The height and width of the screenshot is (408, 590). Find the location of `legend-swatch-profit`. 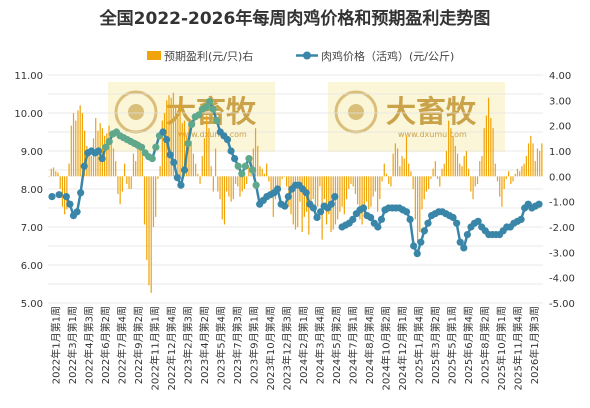

legend-swatch-profit is located at coordinates (154, 55).